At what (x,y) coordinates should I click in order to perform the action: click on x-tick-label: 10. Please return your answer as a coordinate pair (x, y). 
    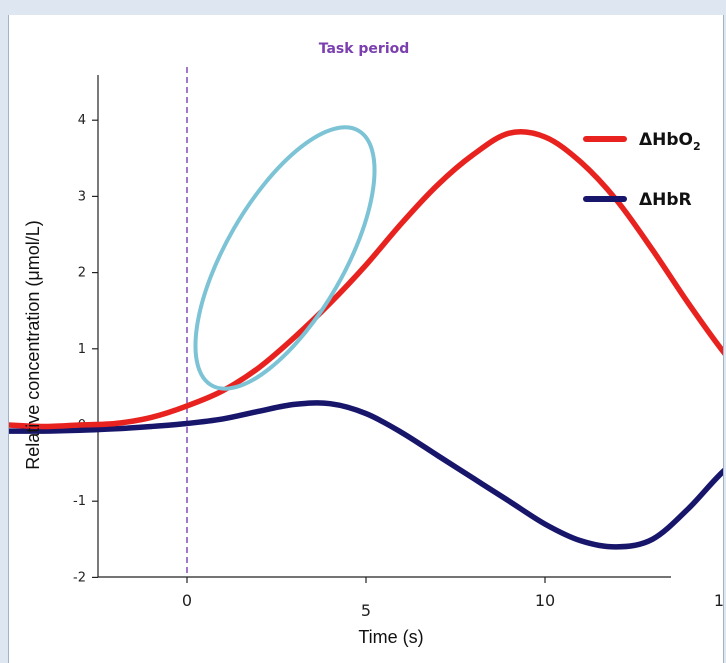
    Looking at the image, I should click on (545, 600).